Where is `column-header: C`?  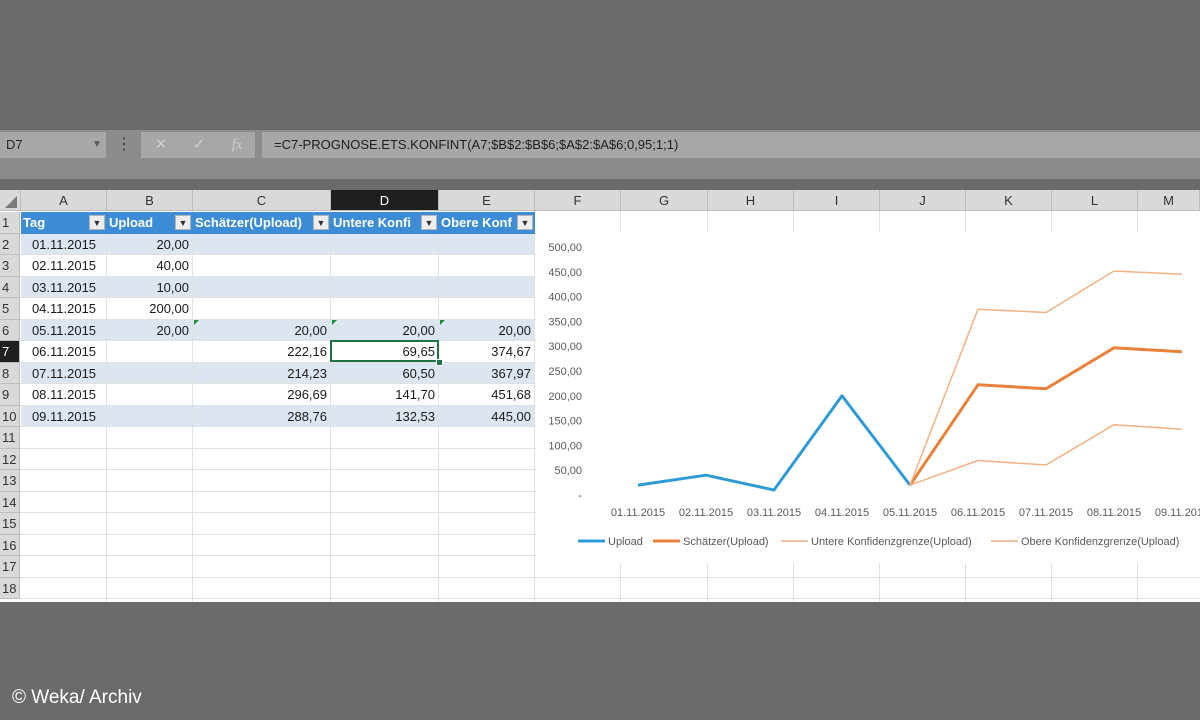
column-header: C is located at coordinates (262, 200).